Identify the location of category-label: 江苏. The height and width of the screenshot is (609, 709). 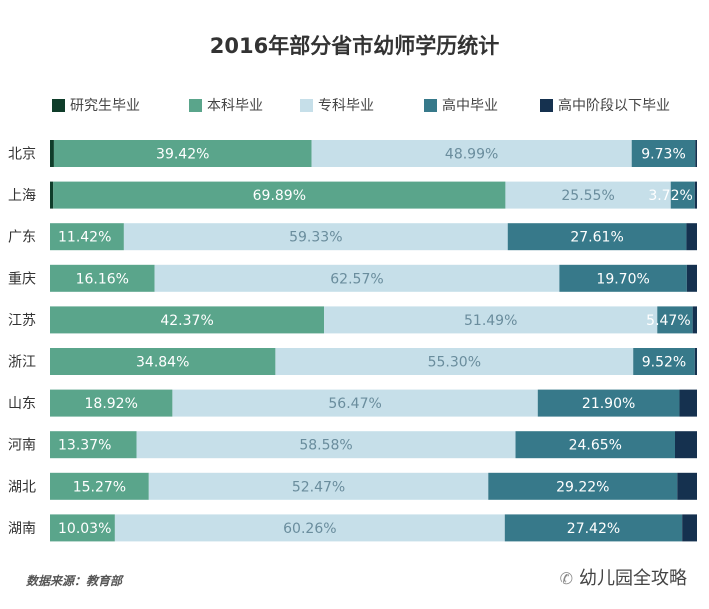
(22, 321).